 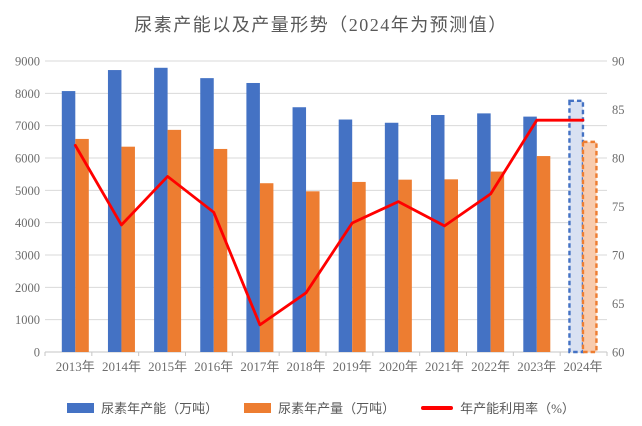 I want to click on right-tick-75: 75, so click(x=618, y=207).